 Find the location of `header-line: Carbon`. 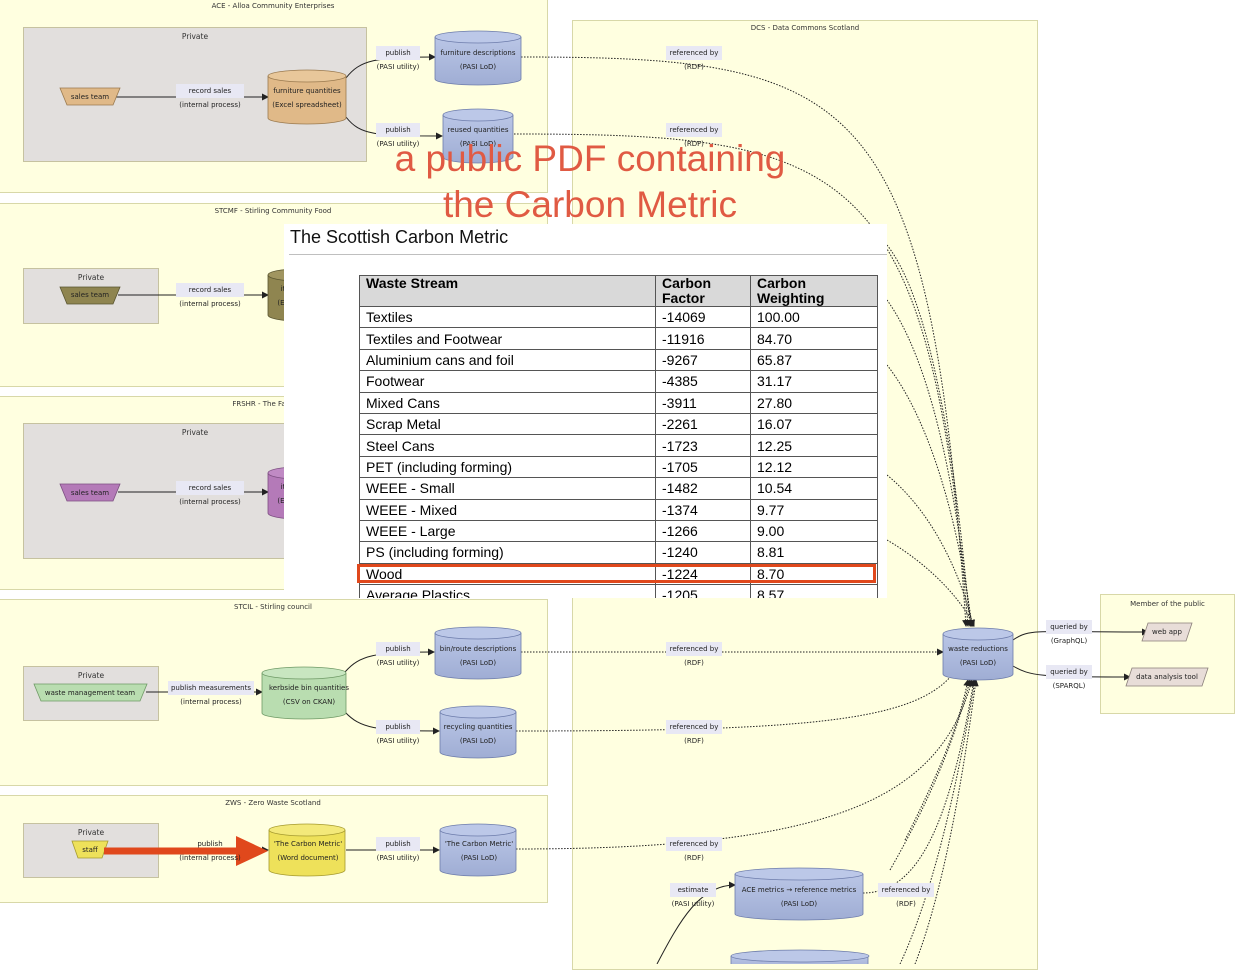

header-line: Carbon is located at coordinates (686, 283).